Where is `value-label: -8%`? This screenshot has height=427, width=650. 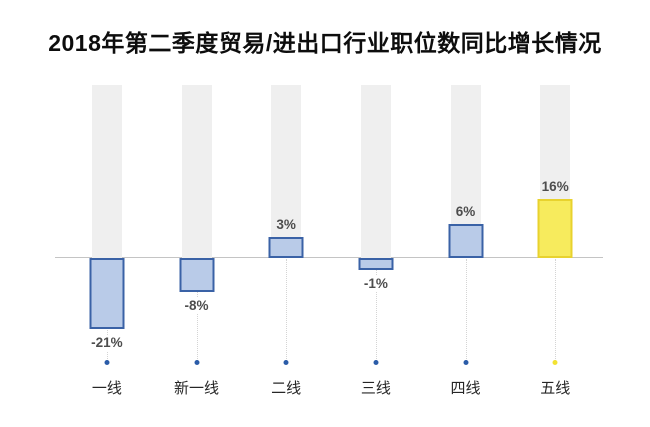
value-label: -8% is located at coordinates (196, 306).